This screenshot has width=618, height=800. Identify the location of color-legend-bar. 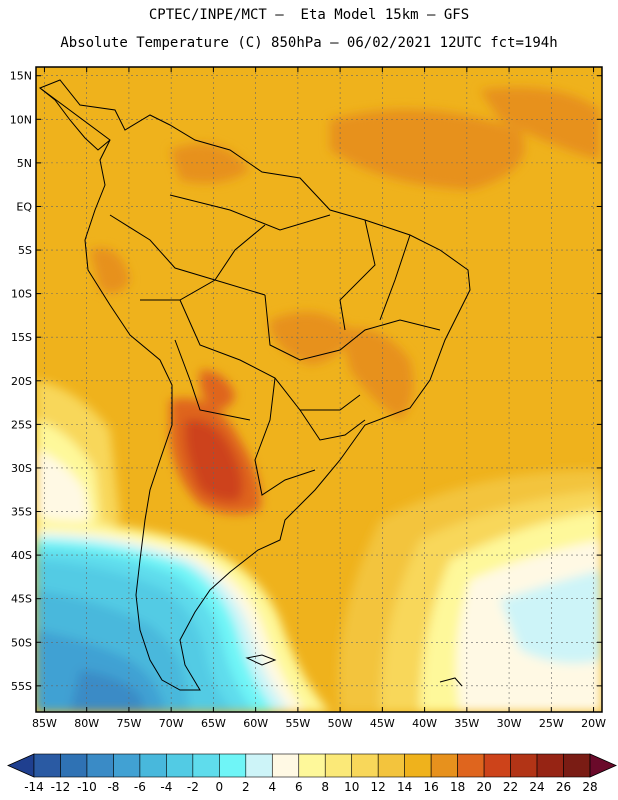
(312, 765).